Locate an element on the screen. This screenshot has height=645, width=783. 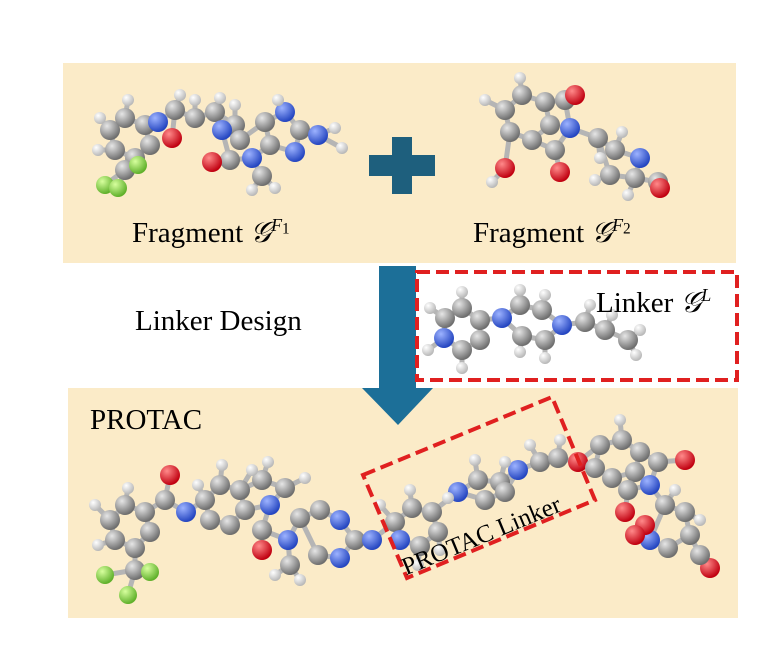
linker-design-arrow is located at coordinates (397, 345).